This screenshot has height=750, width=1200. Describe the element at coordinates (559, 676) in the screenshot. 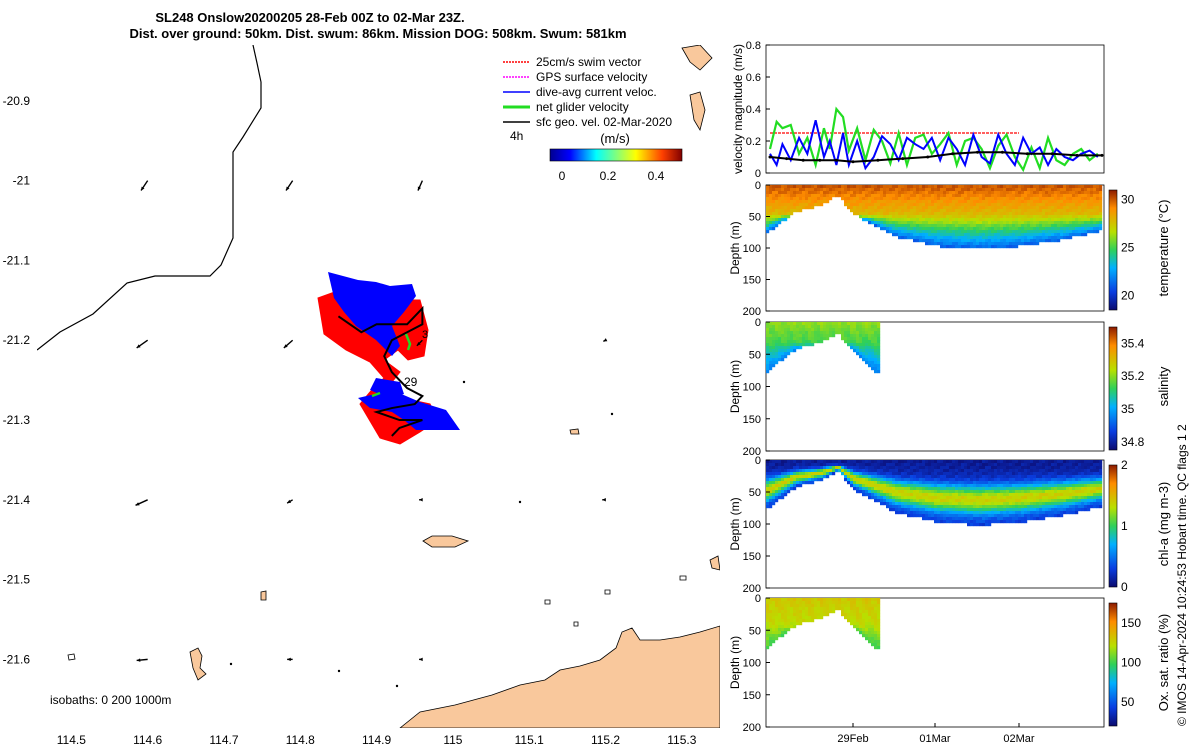

I see `mainland-land` at that location.